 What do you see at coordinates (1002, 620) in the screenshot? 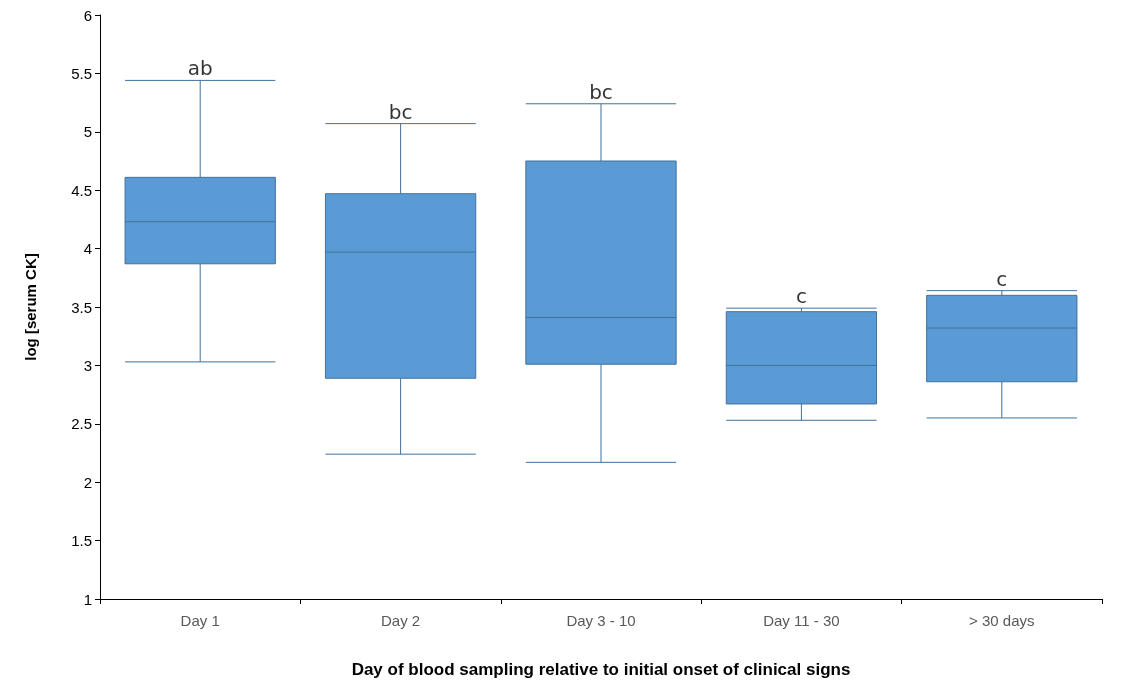
I see `x-tick-label: > 30 days` at bounding box center [1002, 620].